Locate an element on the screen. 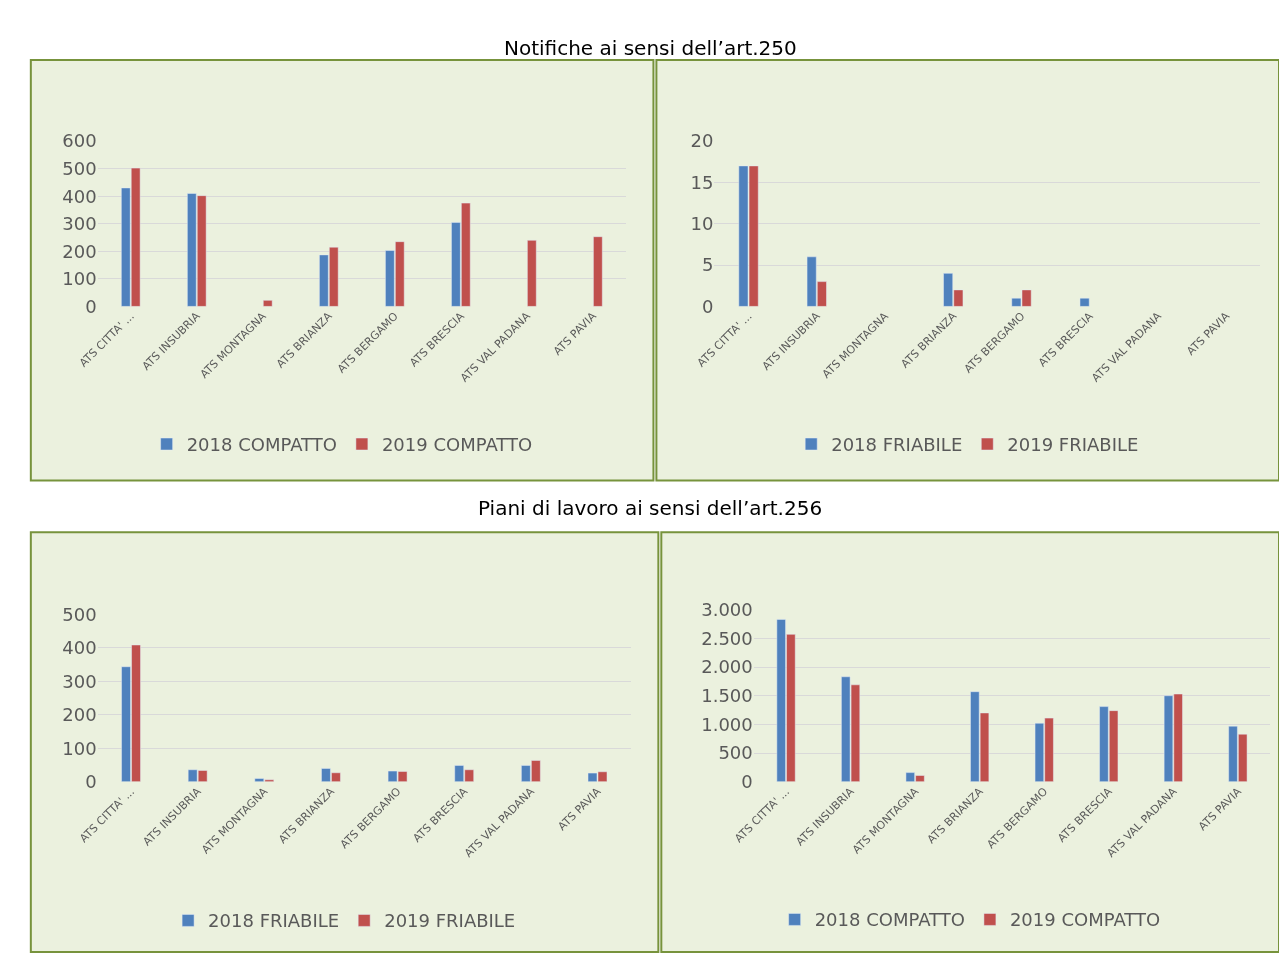  chart-title: Piani di lavoro ai sensi dell’art.256 is located at coordinates (650, 508).